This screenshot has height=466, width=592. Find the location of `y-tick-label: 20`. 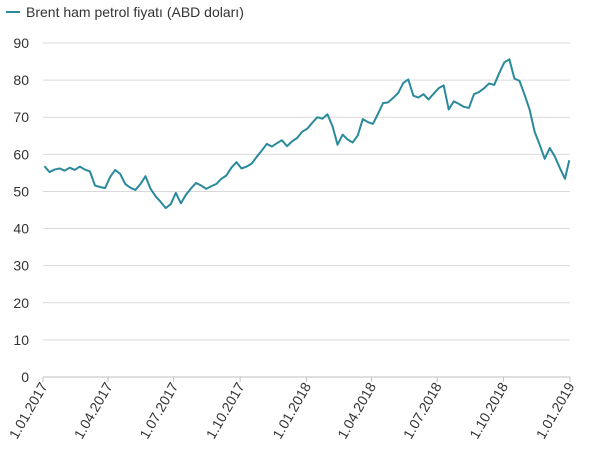

y-tick-label: 20 is located at coordinates (21, 303).